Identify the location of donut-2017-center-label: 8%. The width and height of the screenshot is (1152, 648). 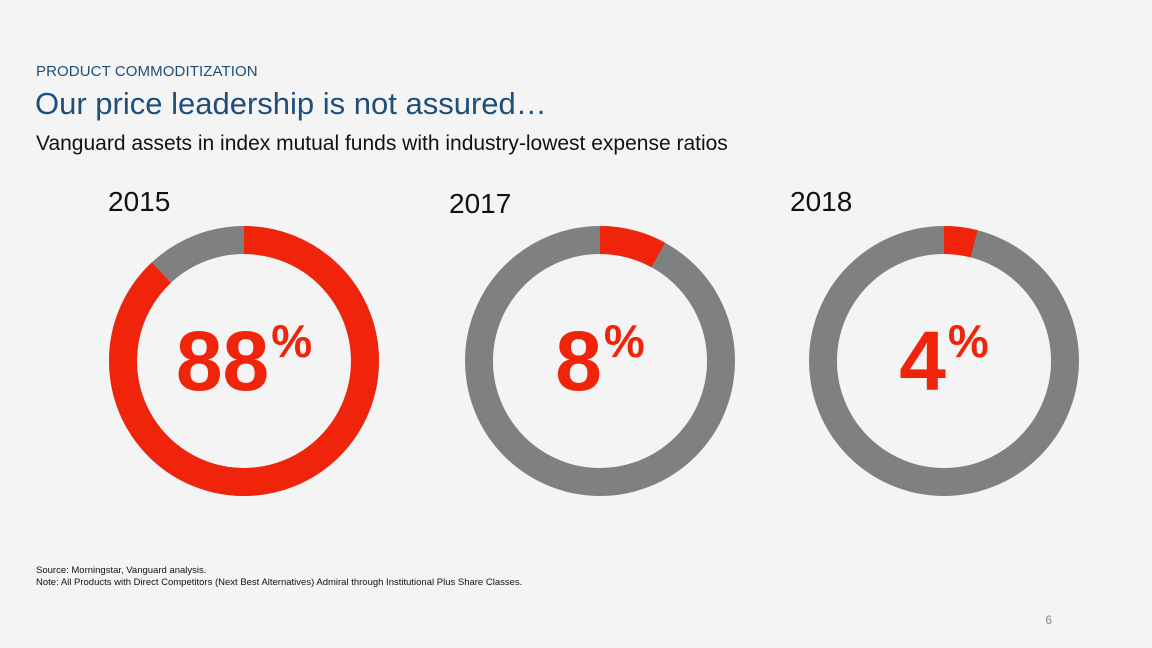
(600, 361).